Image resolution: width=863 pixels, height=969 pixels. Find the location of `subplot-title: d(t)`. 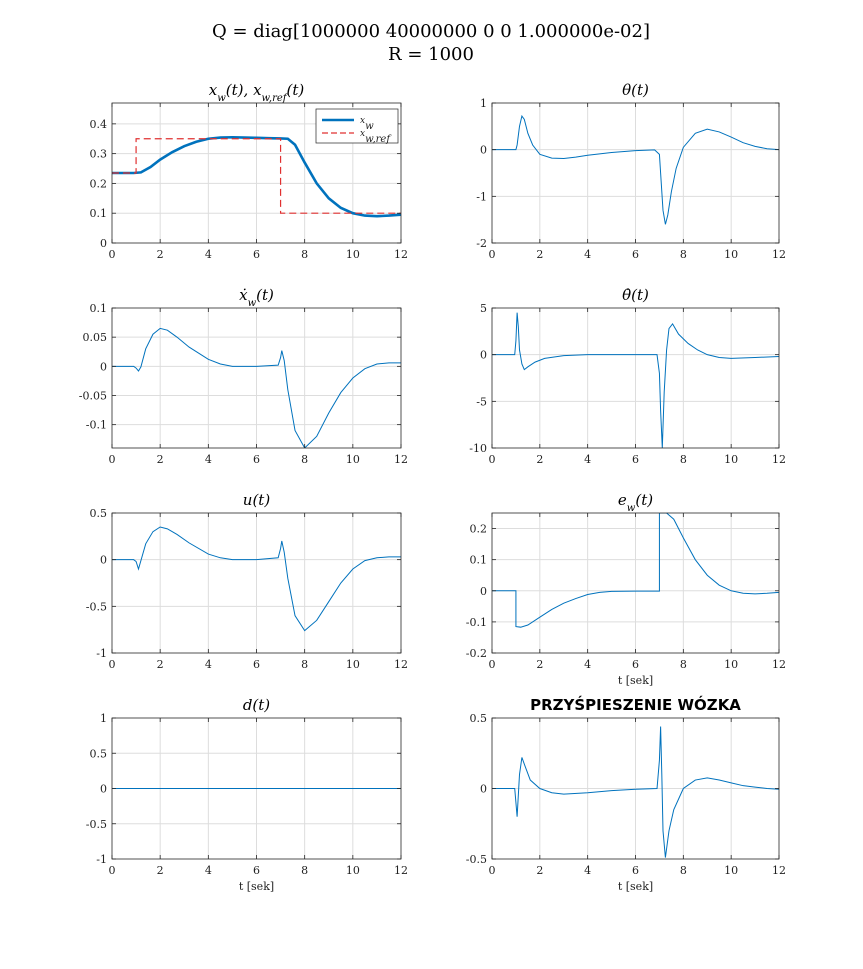

subplot-title: d(t) is located at coordinates (256, 705).